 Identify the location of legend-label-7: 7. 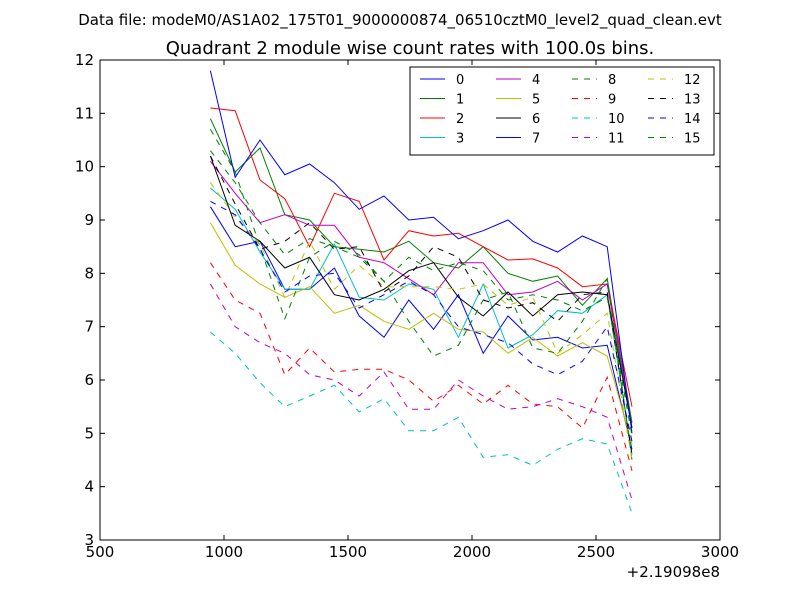
(536, 139).